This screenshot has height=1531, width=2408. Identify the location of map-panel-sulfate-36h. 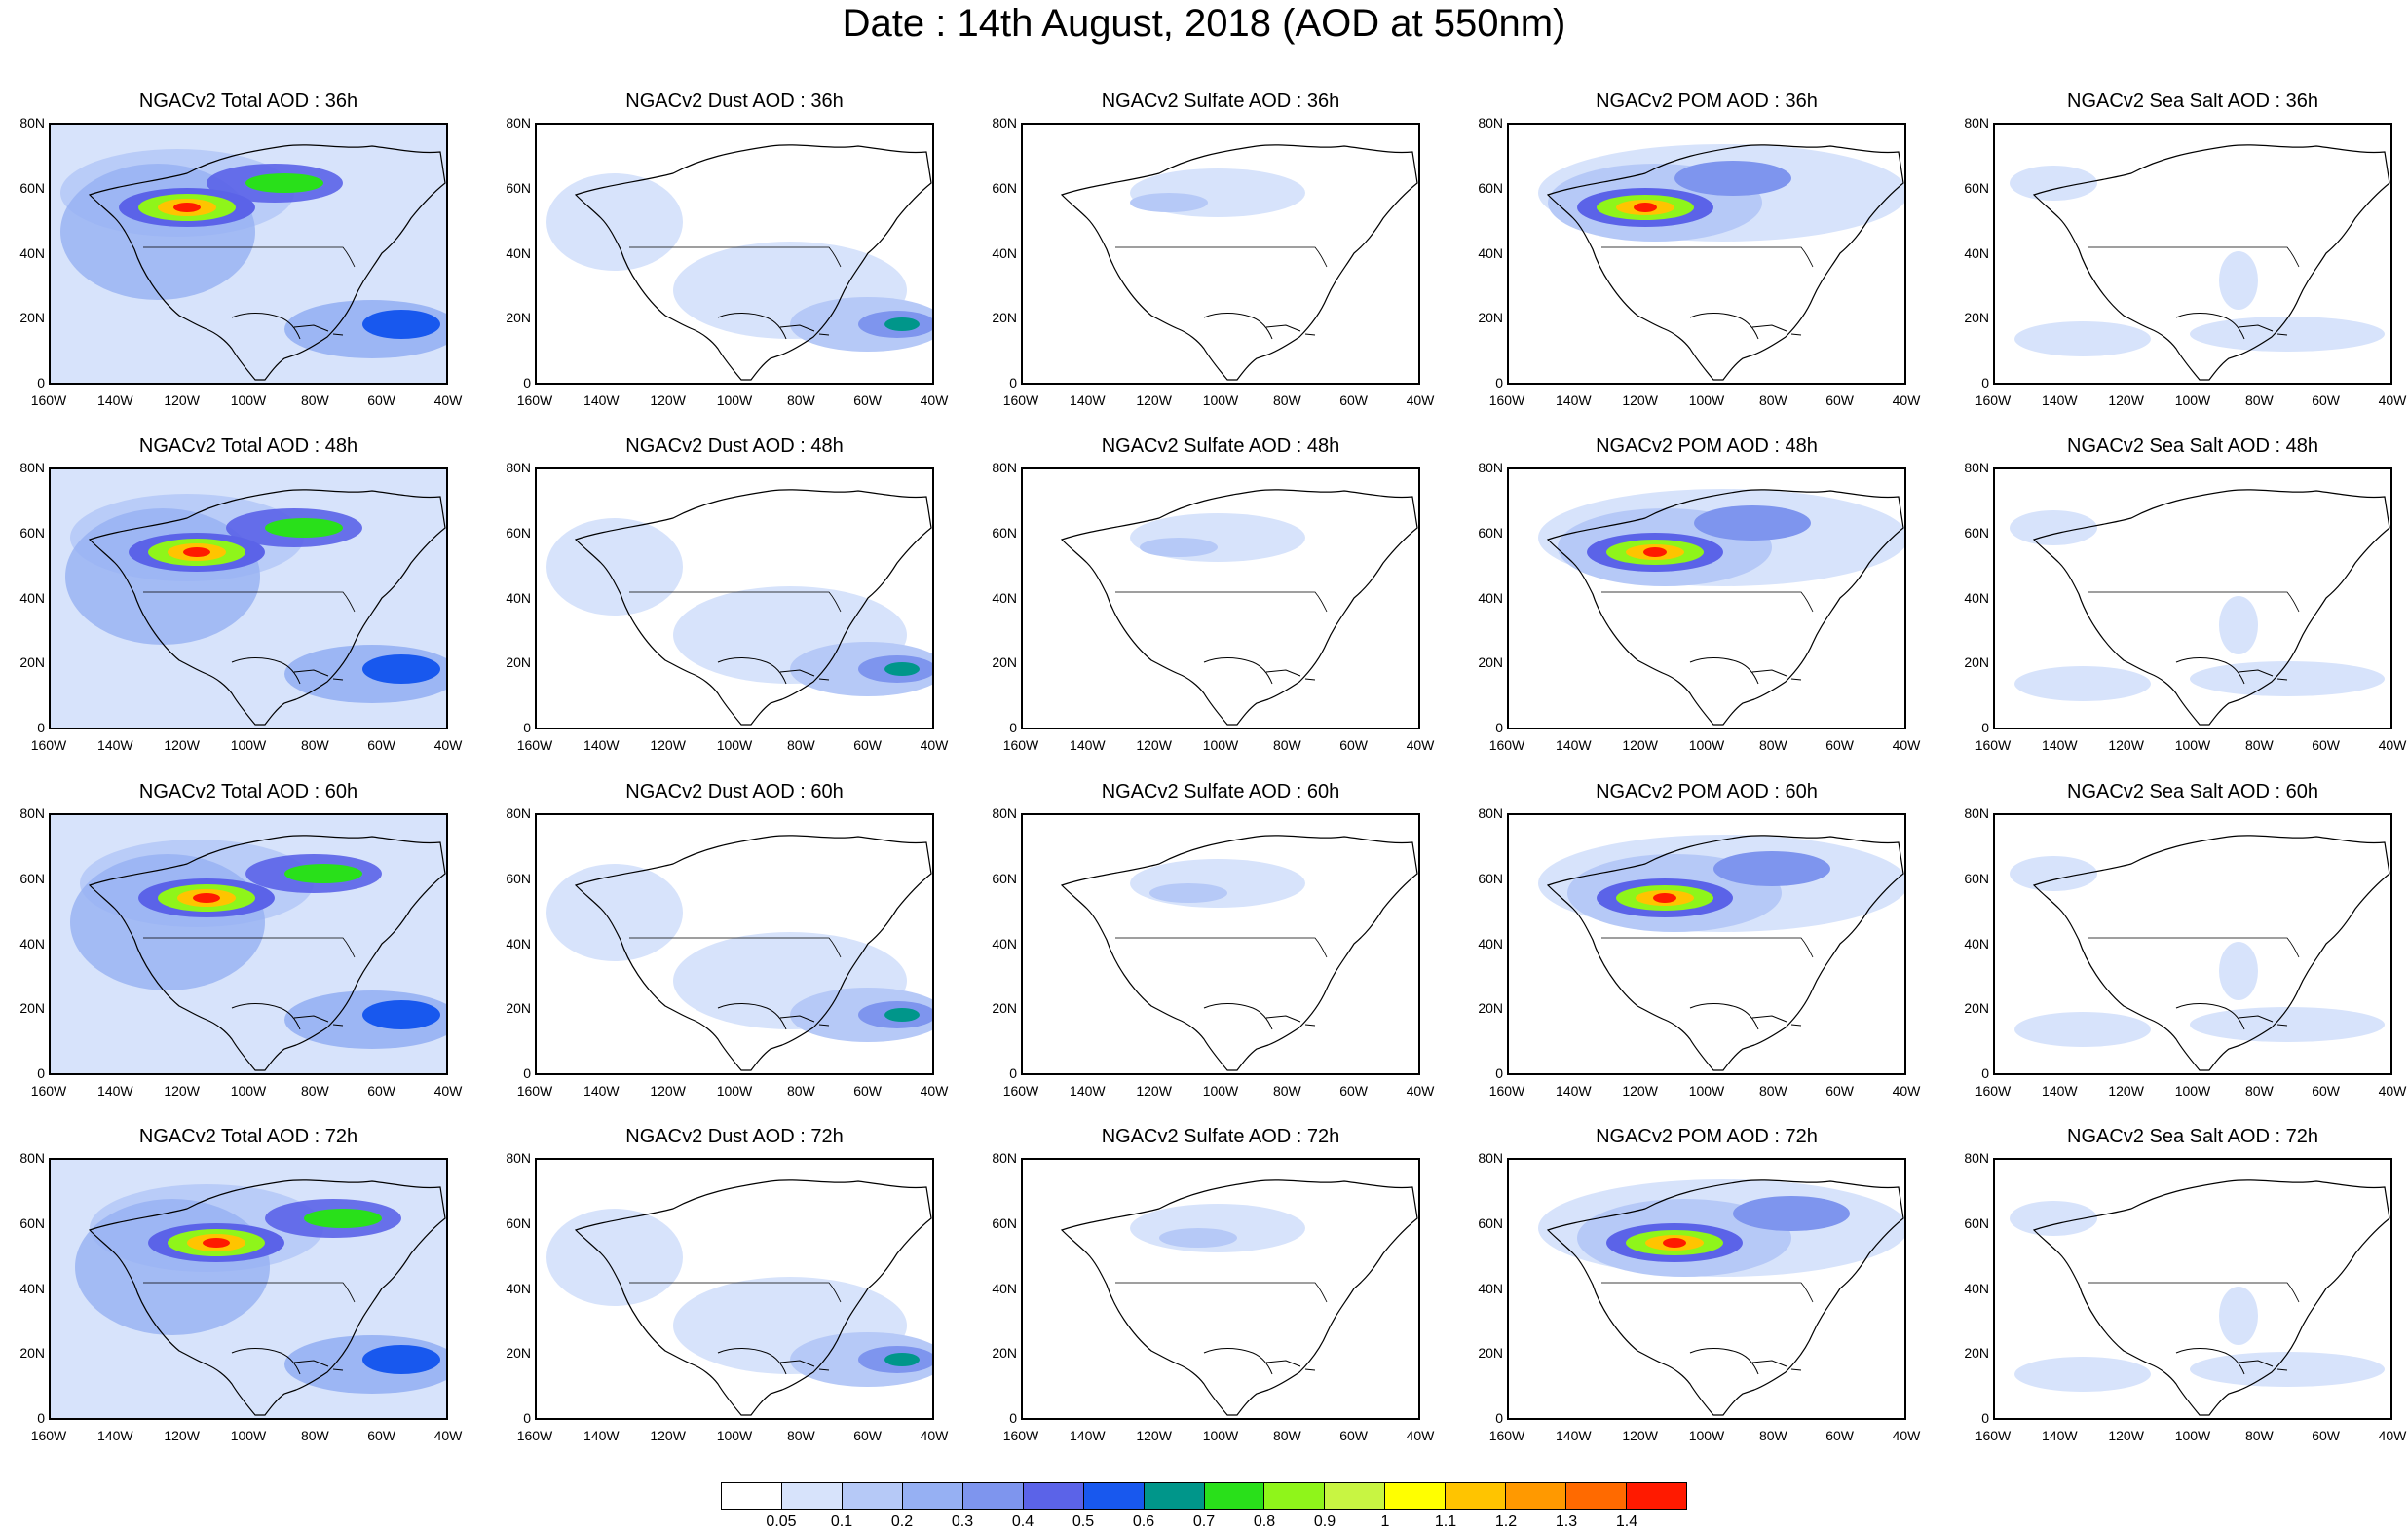
(1220, 254).